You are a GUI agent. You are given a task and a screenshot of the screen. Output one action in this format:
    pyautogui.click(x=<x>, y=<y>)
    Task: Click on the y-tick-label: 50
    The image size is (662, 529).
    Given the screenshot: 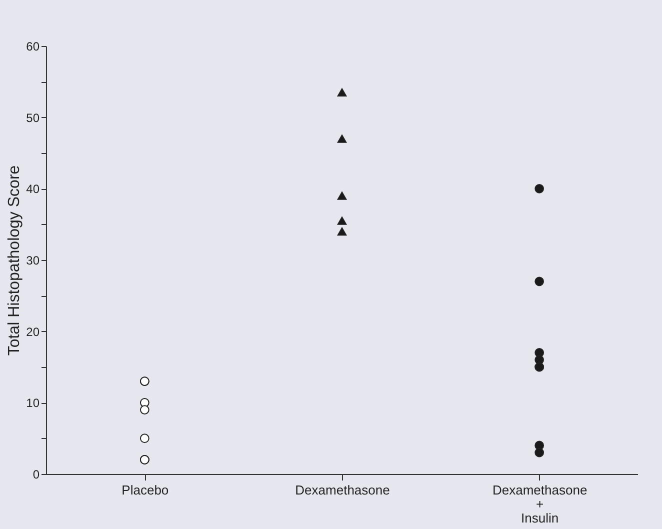 What is the action you would take?
    pyautogui.click(x=33, y=117)
    